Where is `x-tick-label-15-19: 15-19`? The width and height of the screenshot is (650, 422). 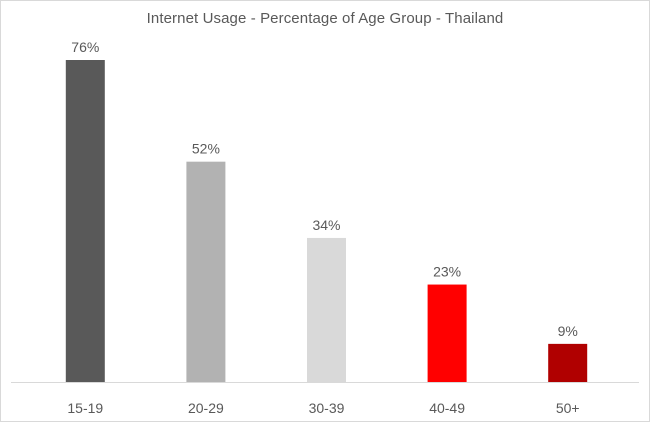 x-tick-label-15-19: 15-19 is located at coordinates (85, 408).